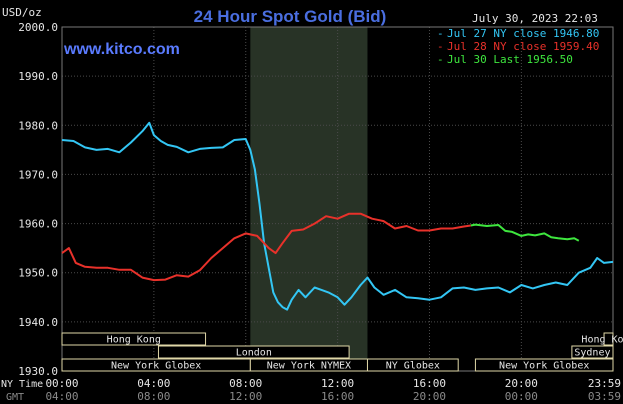 Image resolution: width=623 pixels, height=404 pixels. I want to click on legend-jul27-marker: -, so click(440, 33).